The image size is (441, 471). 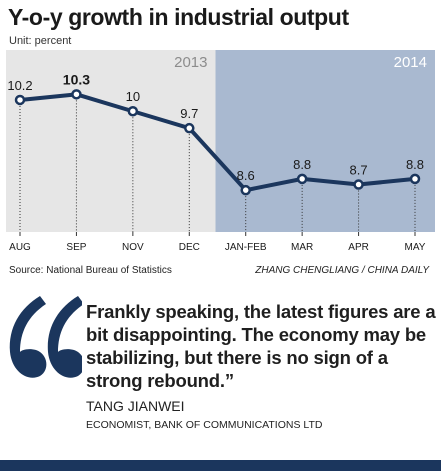 What do you see at coordinates (359, 170) in the screenshot?
I see `data-label: 8.7` at bounding box center [359, 170].